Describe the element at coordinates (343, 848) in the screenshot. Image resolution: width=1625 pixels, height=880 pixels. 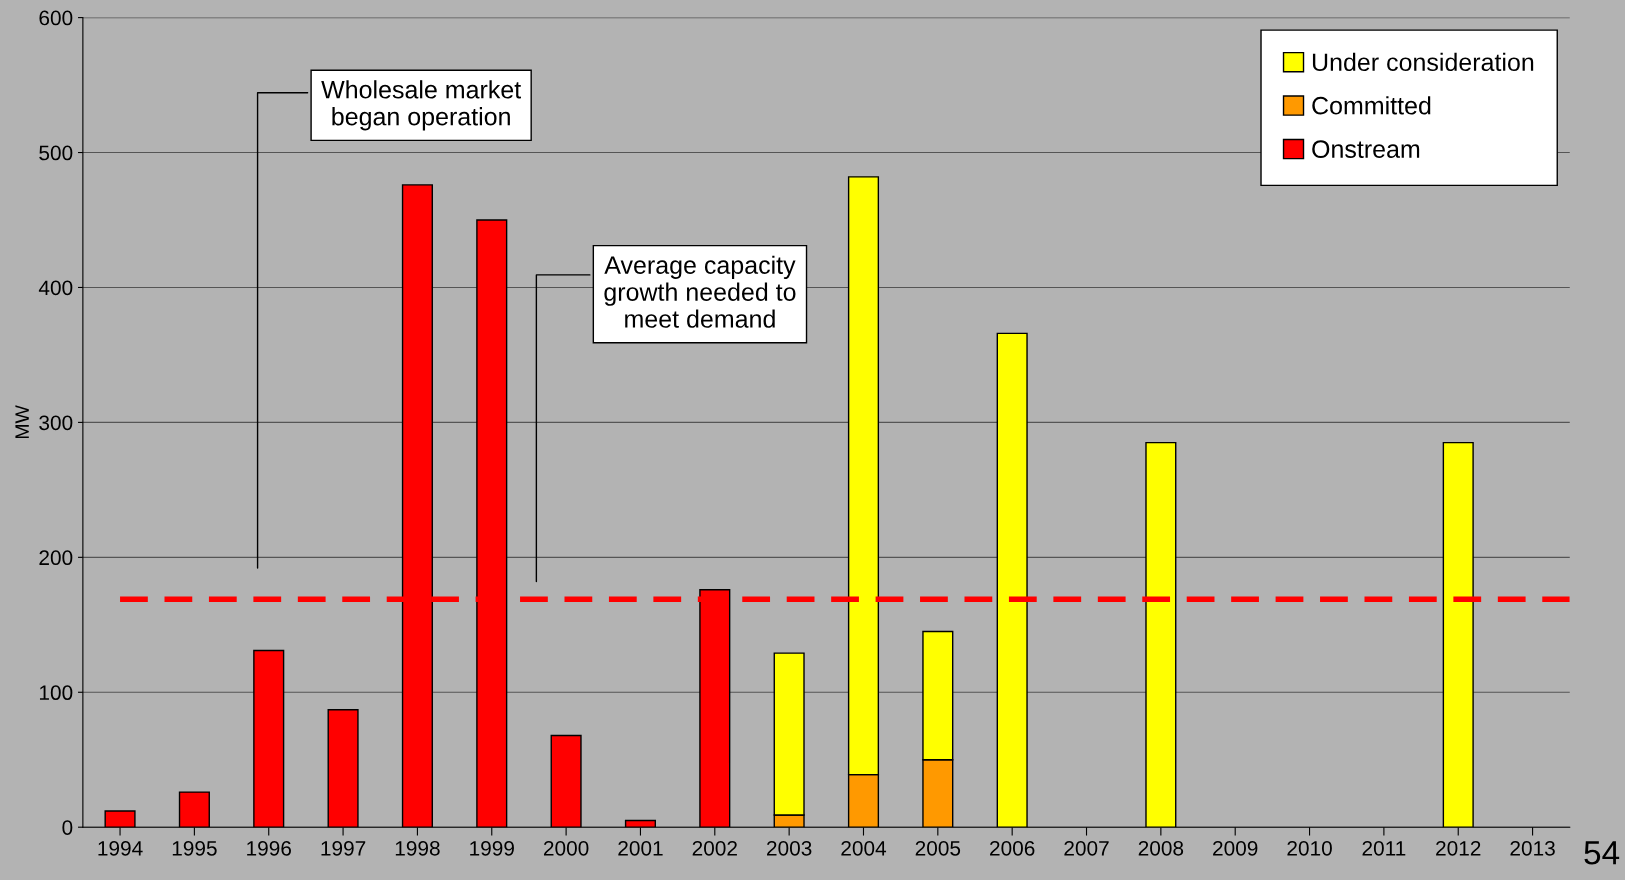
I see `x-tick-label: 1997` at that location.